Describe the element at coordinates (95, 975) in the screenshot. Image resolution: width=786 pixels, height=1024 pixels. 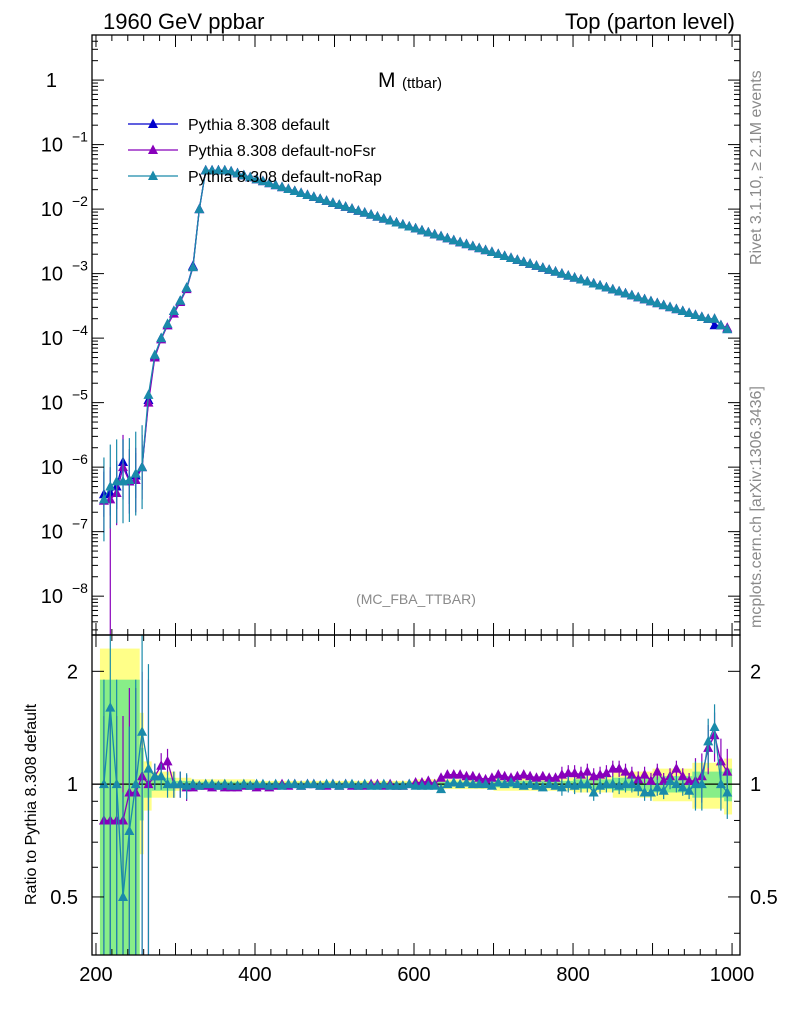
I see `xtick-label: 200` at that location.